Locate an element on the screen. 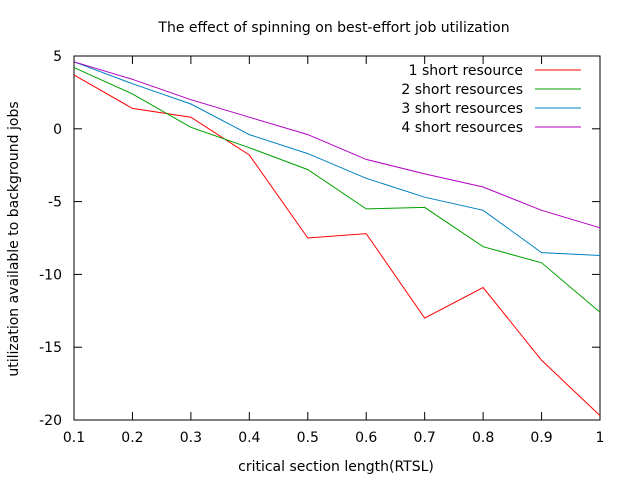  x-axis-title: critical section length(RTSL) is located at coordinates (336, 467).